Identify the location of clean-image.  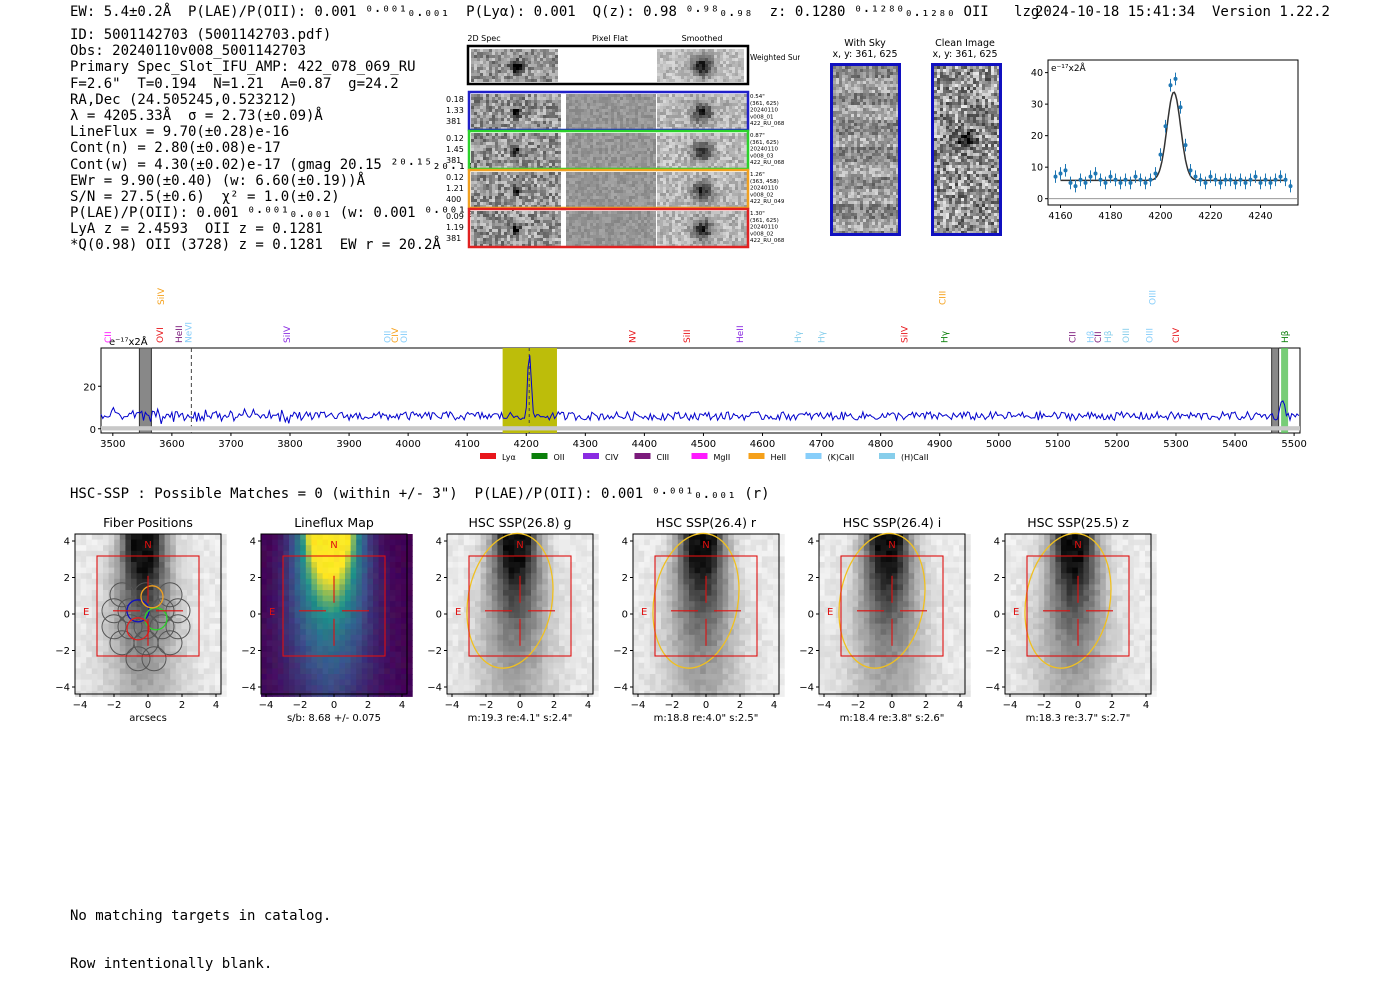
(967, 149).